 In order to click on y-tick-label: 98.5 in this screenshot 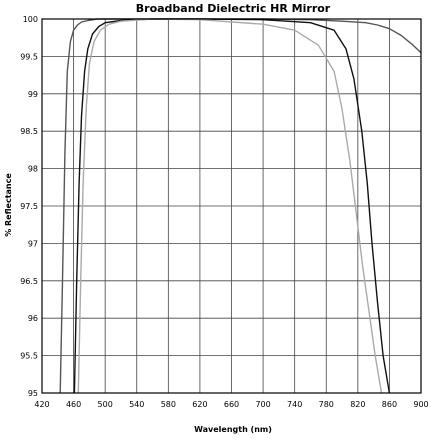, I will do `click(29, 131)`.